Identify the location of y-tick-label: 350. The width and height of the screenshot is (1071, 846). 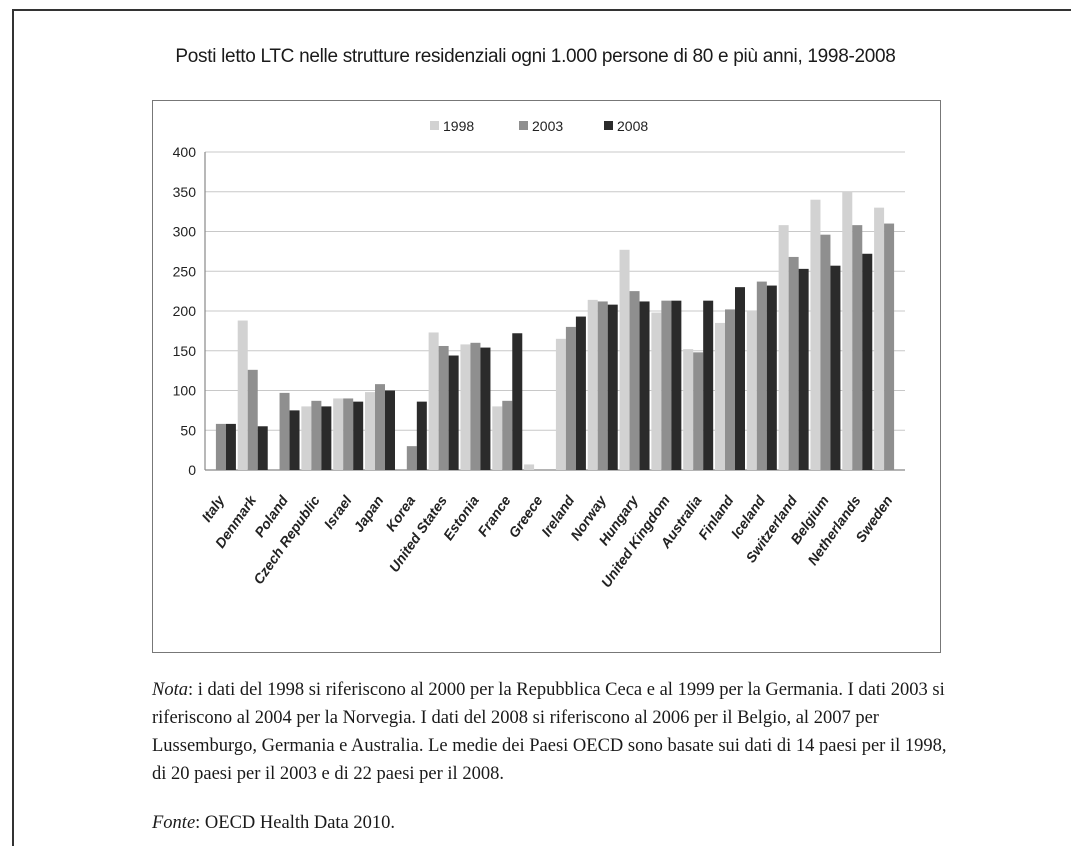
(185, 192).